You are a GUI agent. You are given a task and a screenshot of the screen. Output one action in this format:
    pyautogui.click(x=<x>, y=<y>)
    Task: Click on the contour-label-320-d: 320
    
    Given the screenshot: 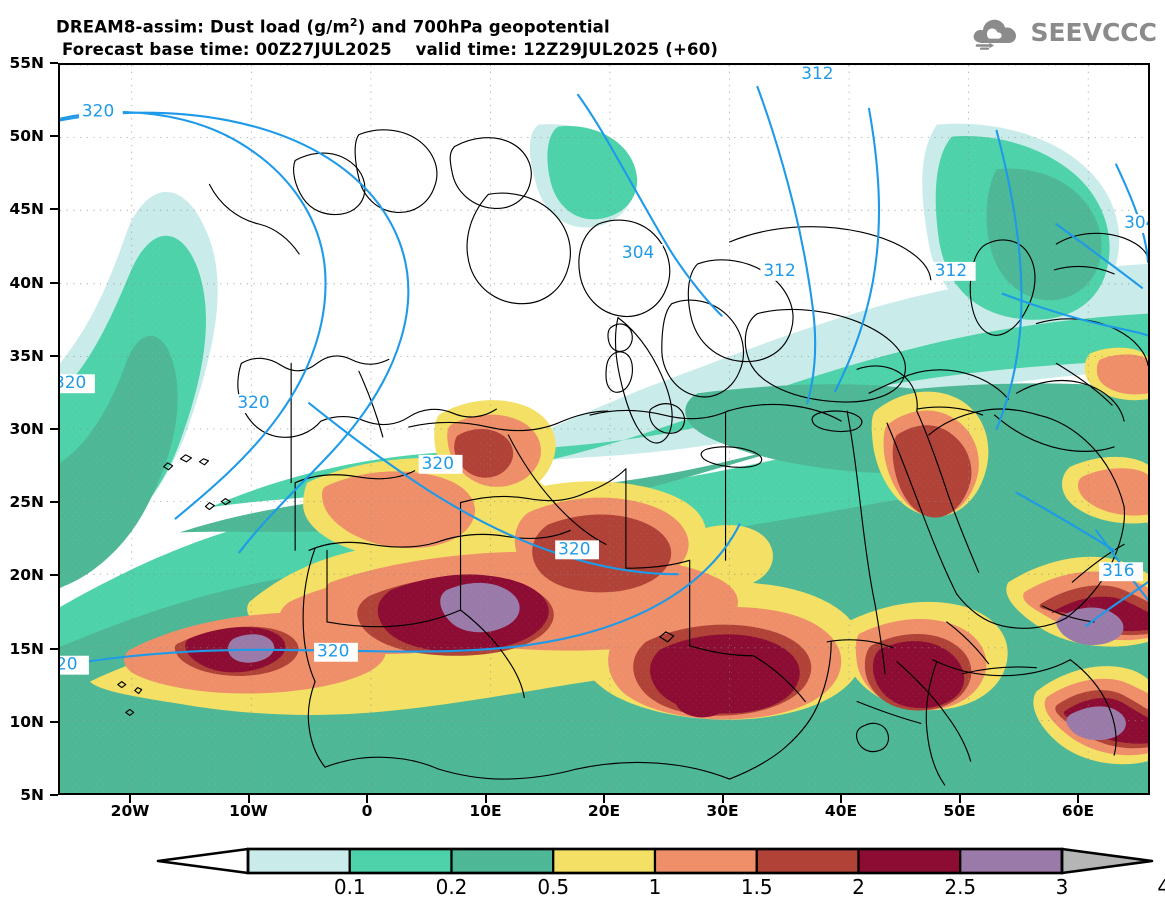 What is the action you would take?
    pyautogui.click(x=438, y=463)
    